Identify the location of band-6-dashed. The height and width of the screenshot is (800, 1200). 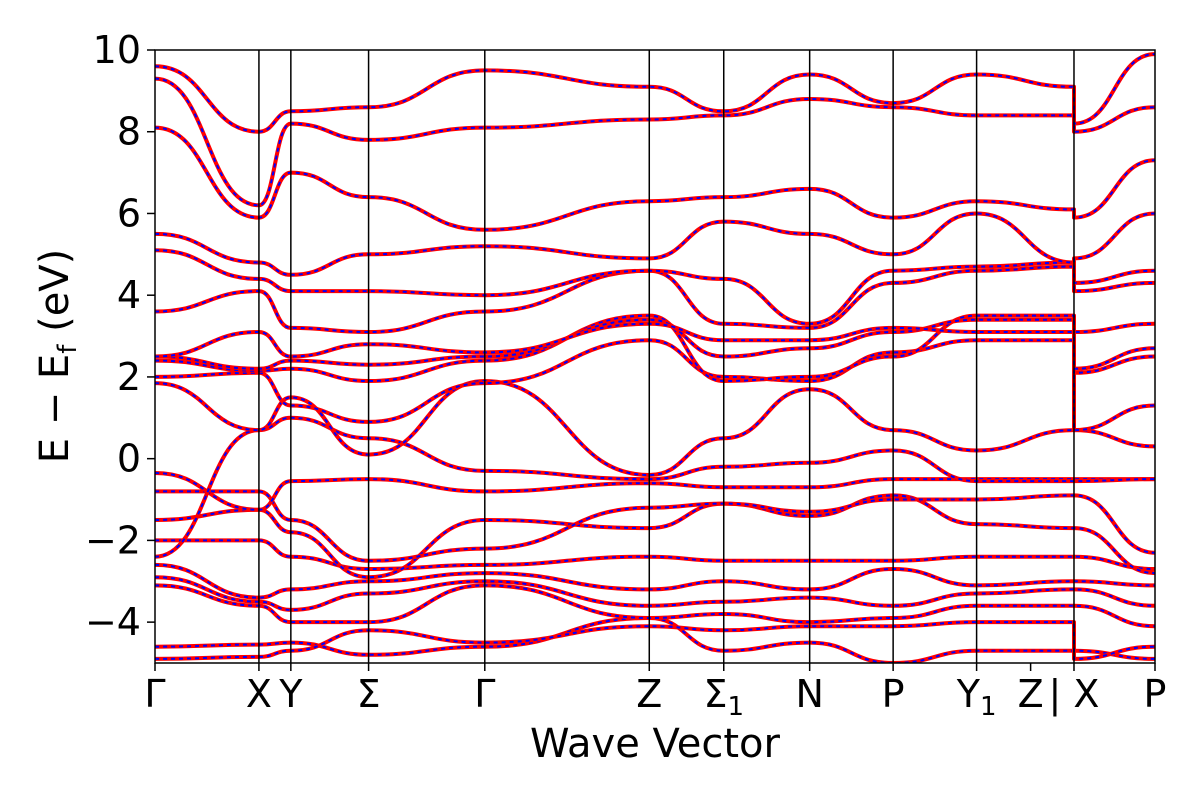
(655, 555).